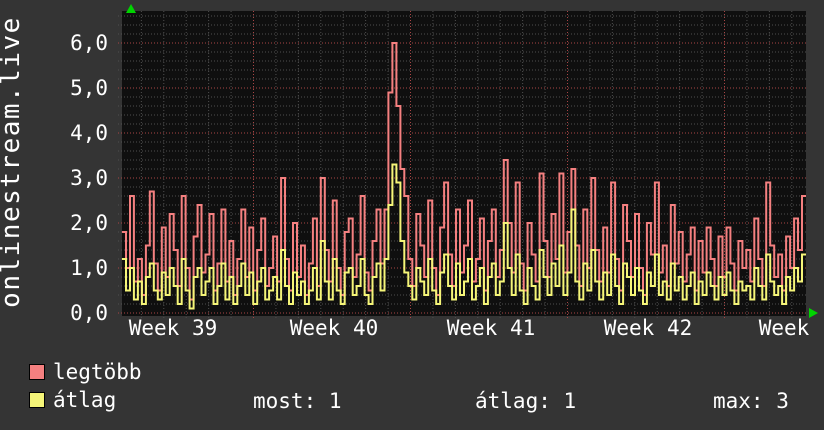 The image size is (824, 430). What do you see at coordinates (89, 313) in the screenshot?
I see `y-tick-label: 0,0` at bounding box center [89, 313].